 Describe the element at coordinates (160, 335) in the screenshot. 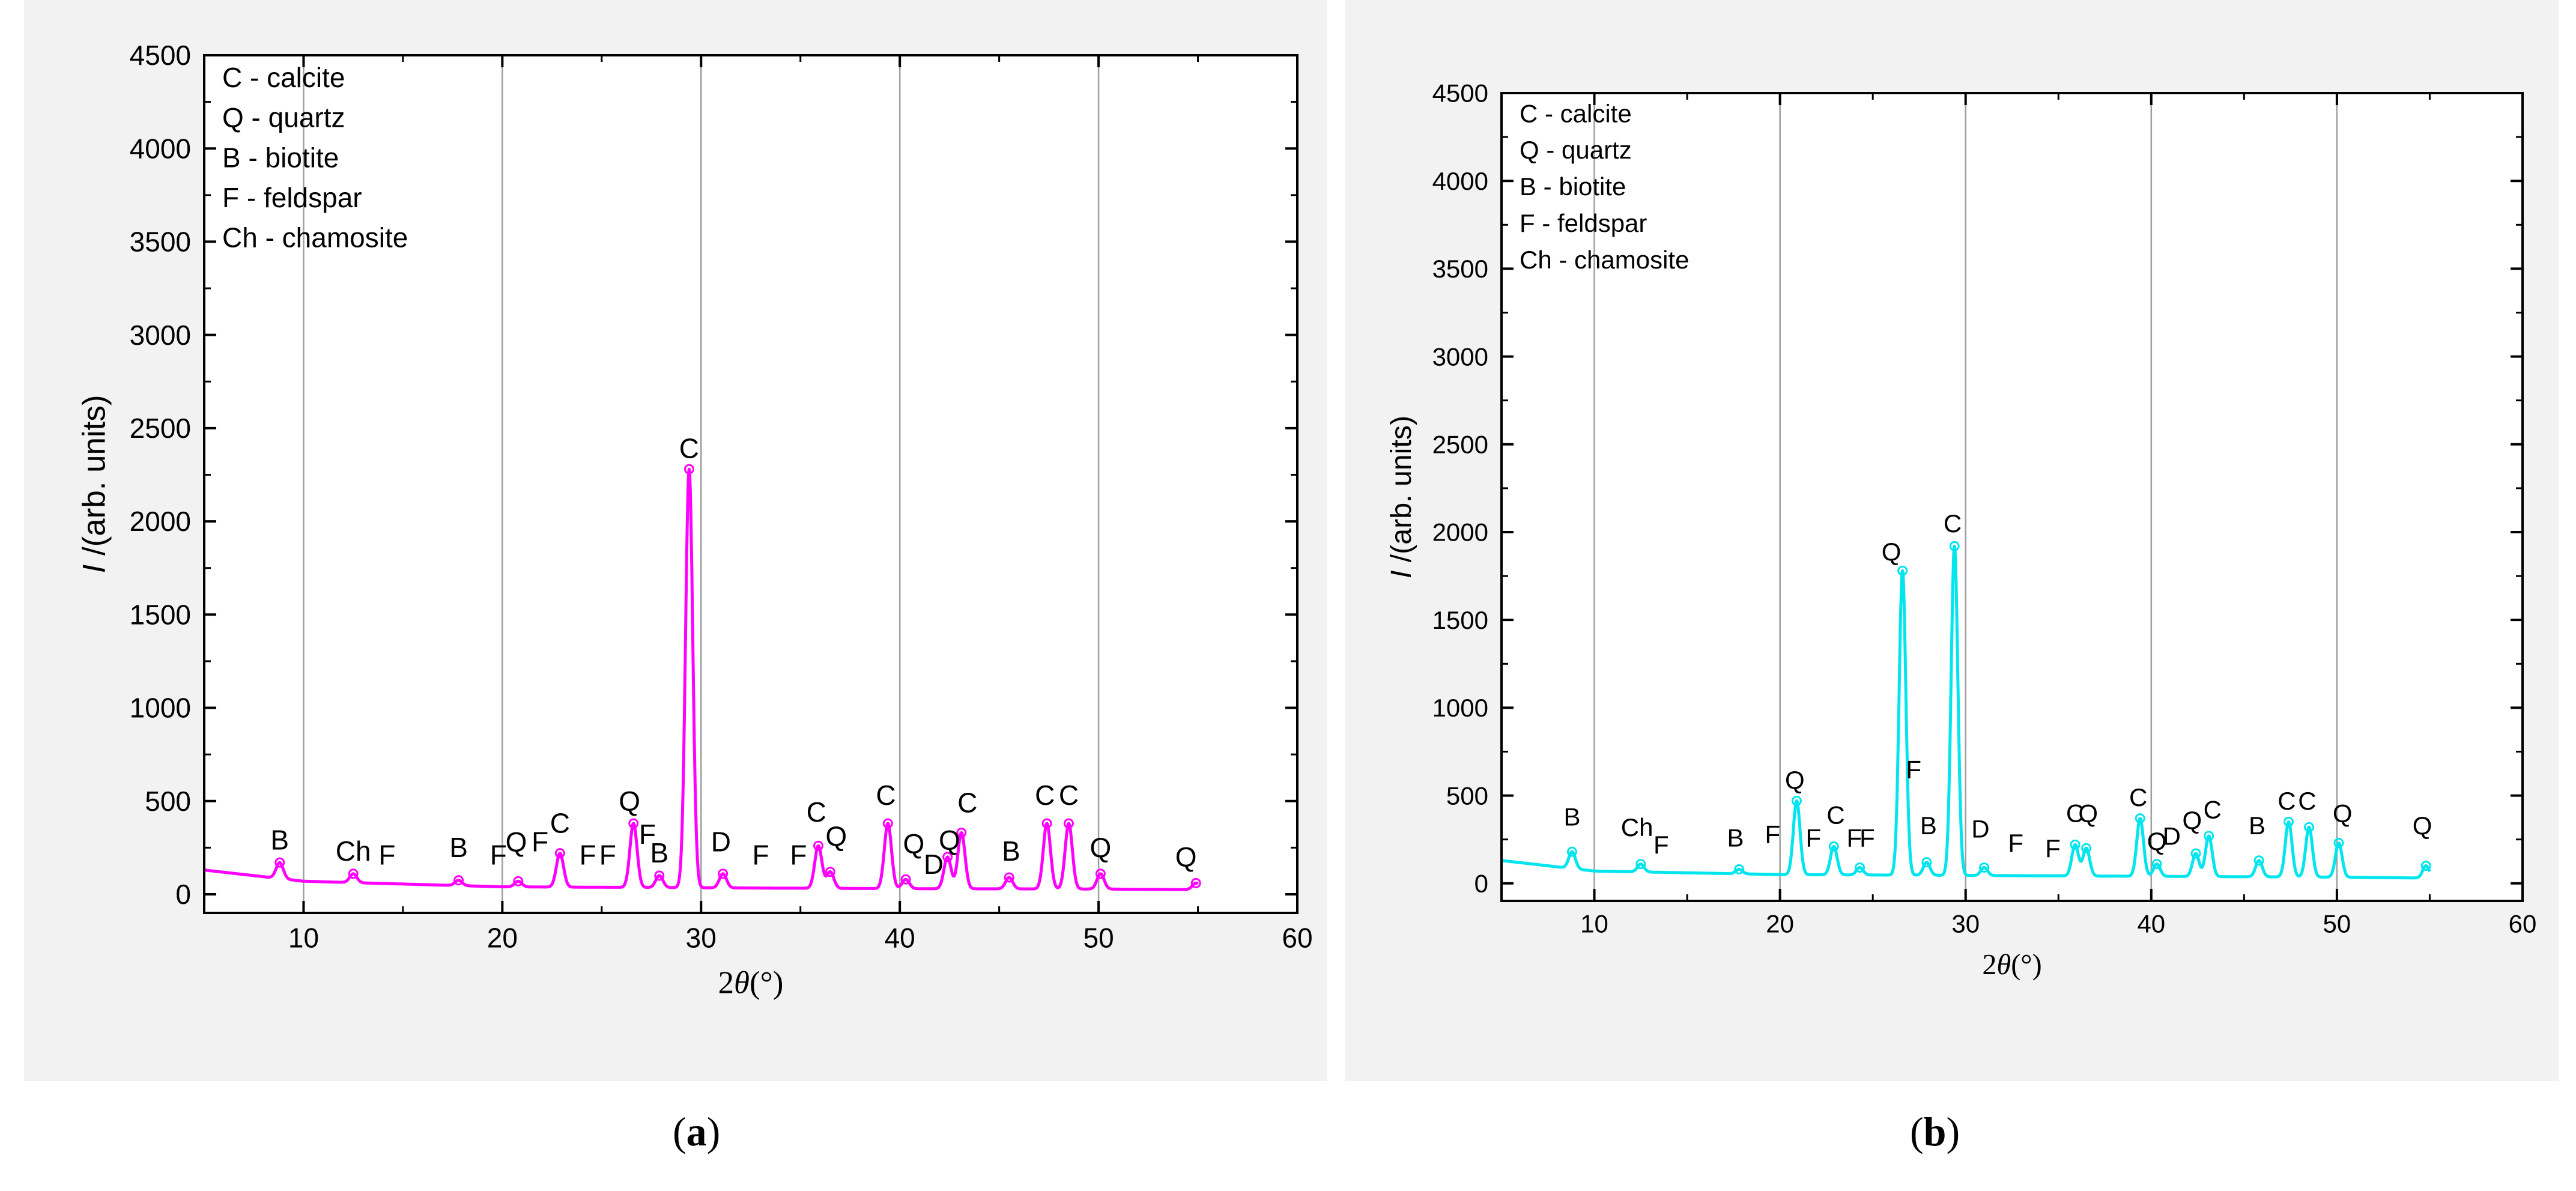

I see `chart-a-ytick-label-3000: 3000` at that location.